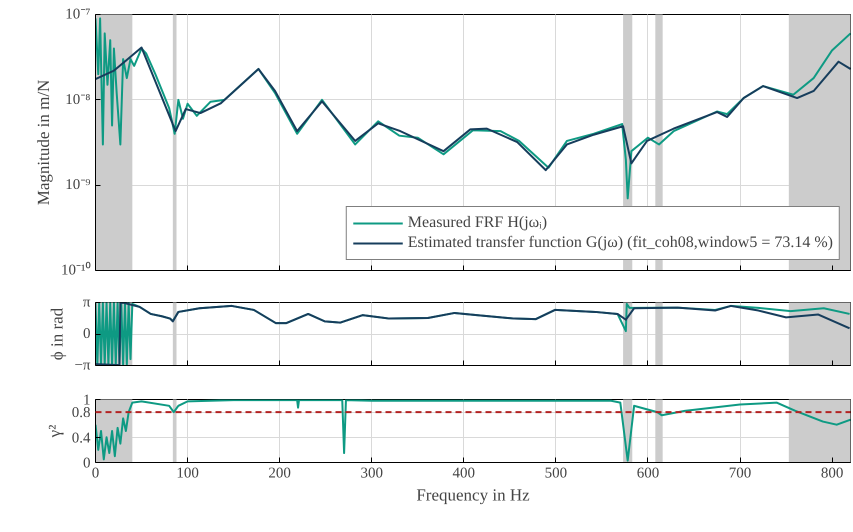 This screenshot has width=853, height=532. Describe the element at coordinates (473, 495) in the screenshot. I see `x-axis-title: Frequency in Hz` at that location.